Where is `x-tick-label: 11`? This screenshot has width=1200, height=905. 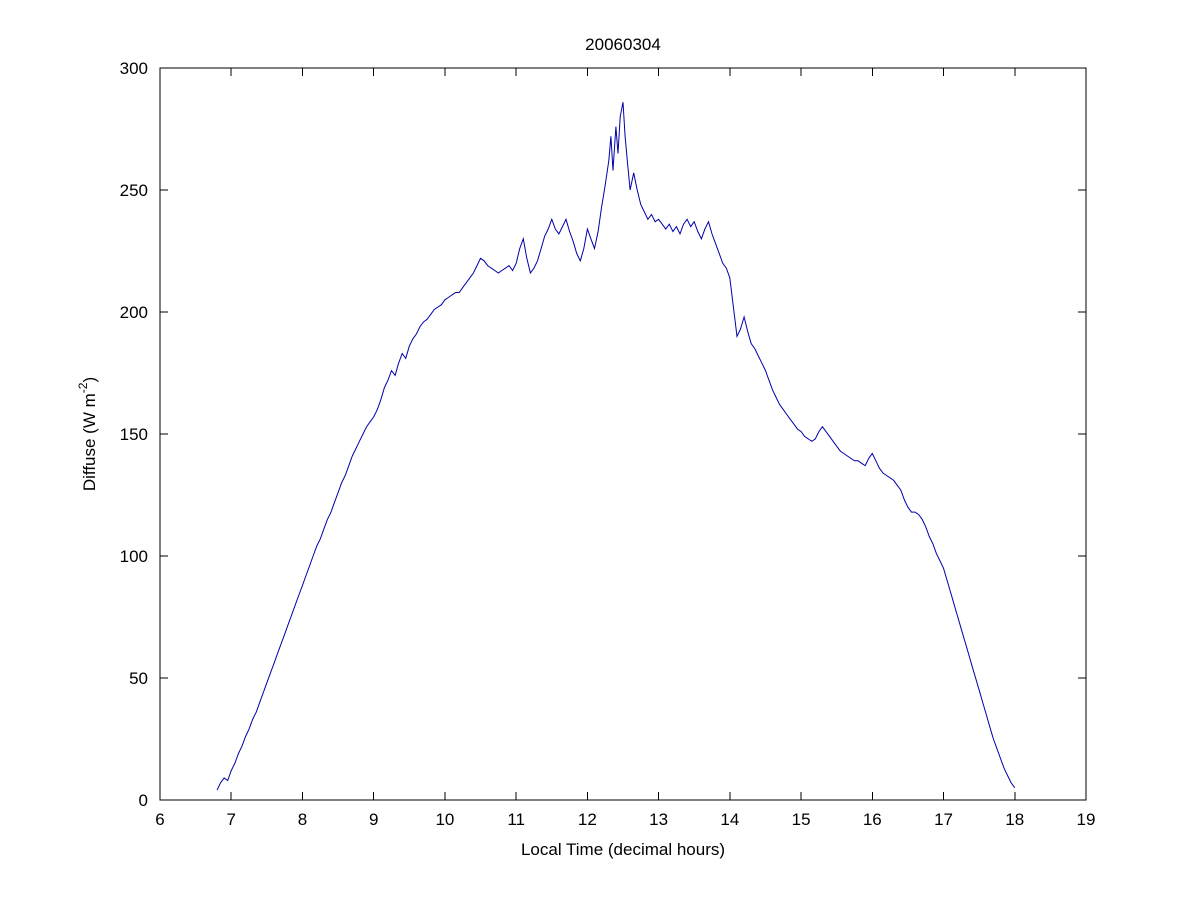
x-tick-label: 11 is located at coordinates (516, 819).